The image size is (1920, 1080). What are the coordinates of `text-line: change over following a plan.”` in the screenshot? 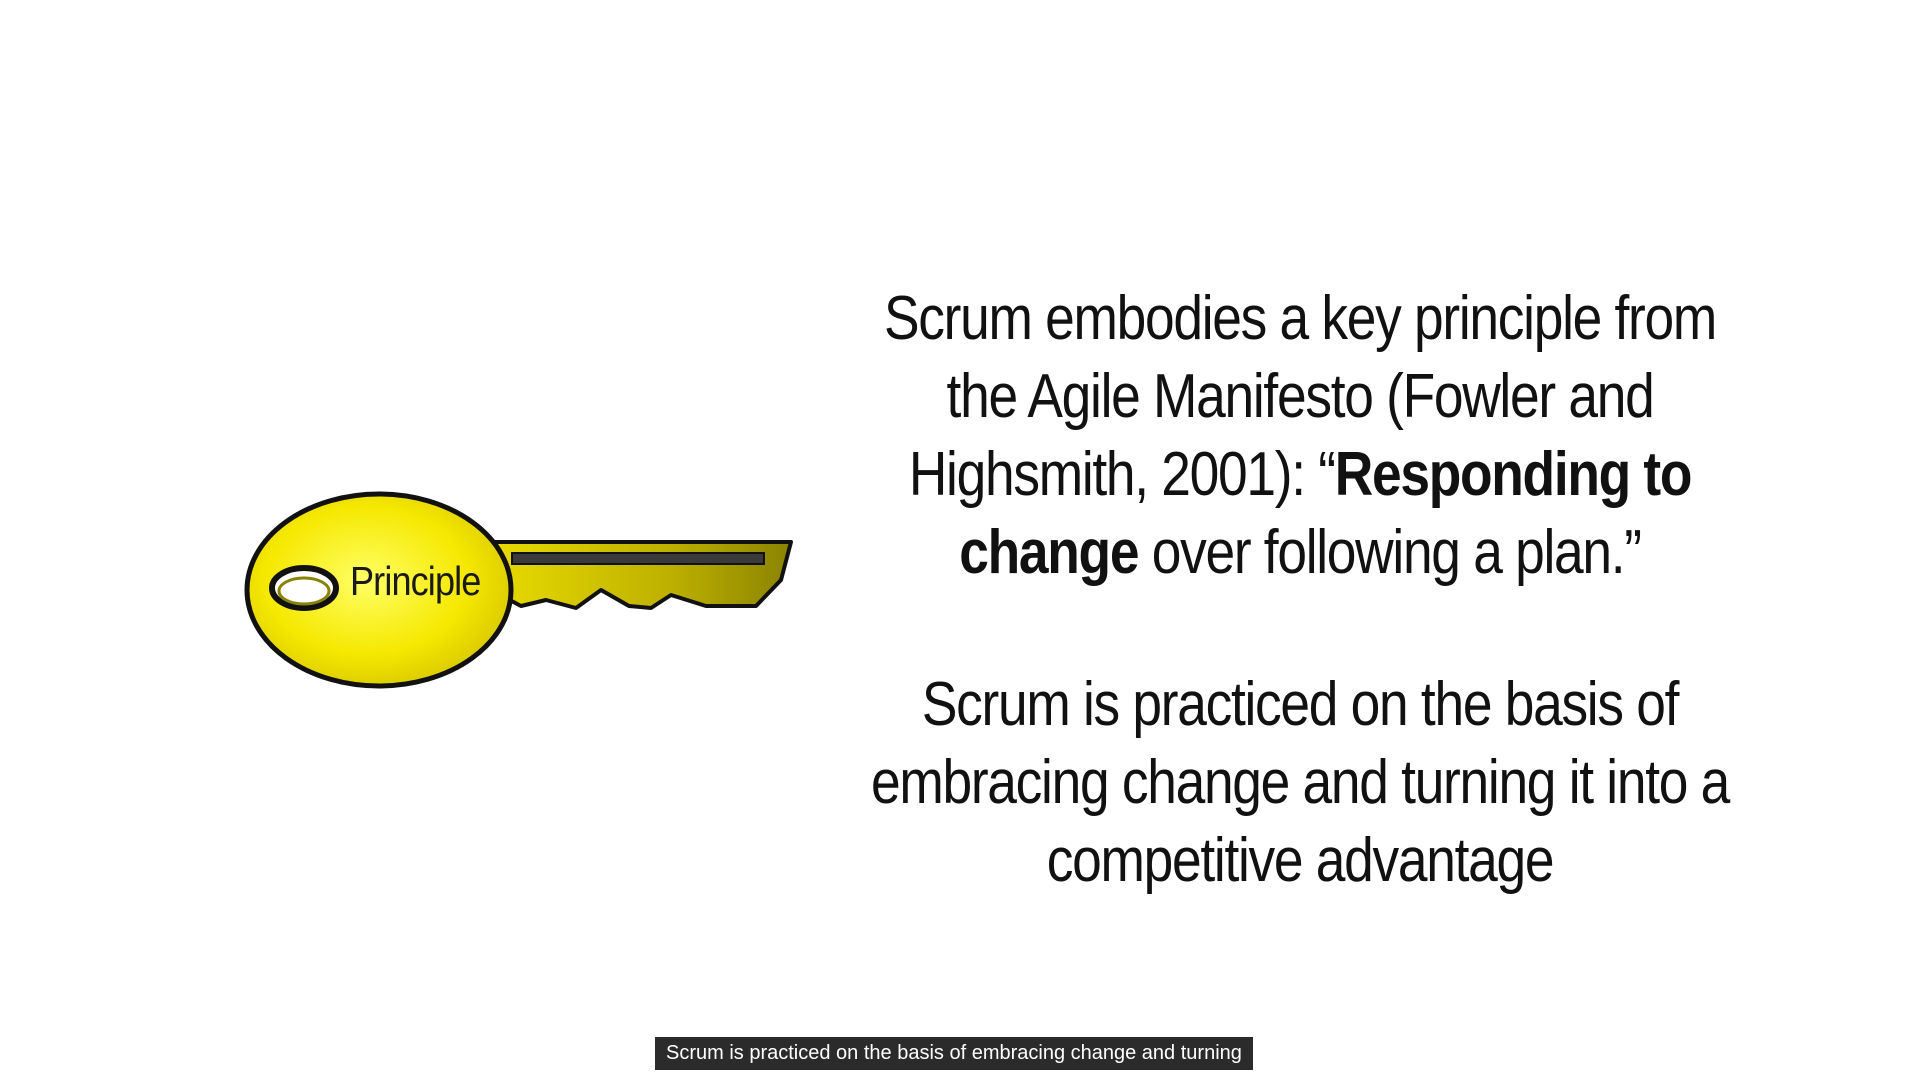 It's located at (1300, 553).